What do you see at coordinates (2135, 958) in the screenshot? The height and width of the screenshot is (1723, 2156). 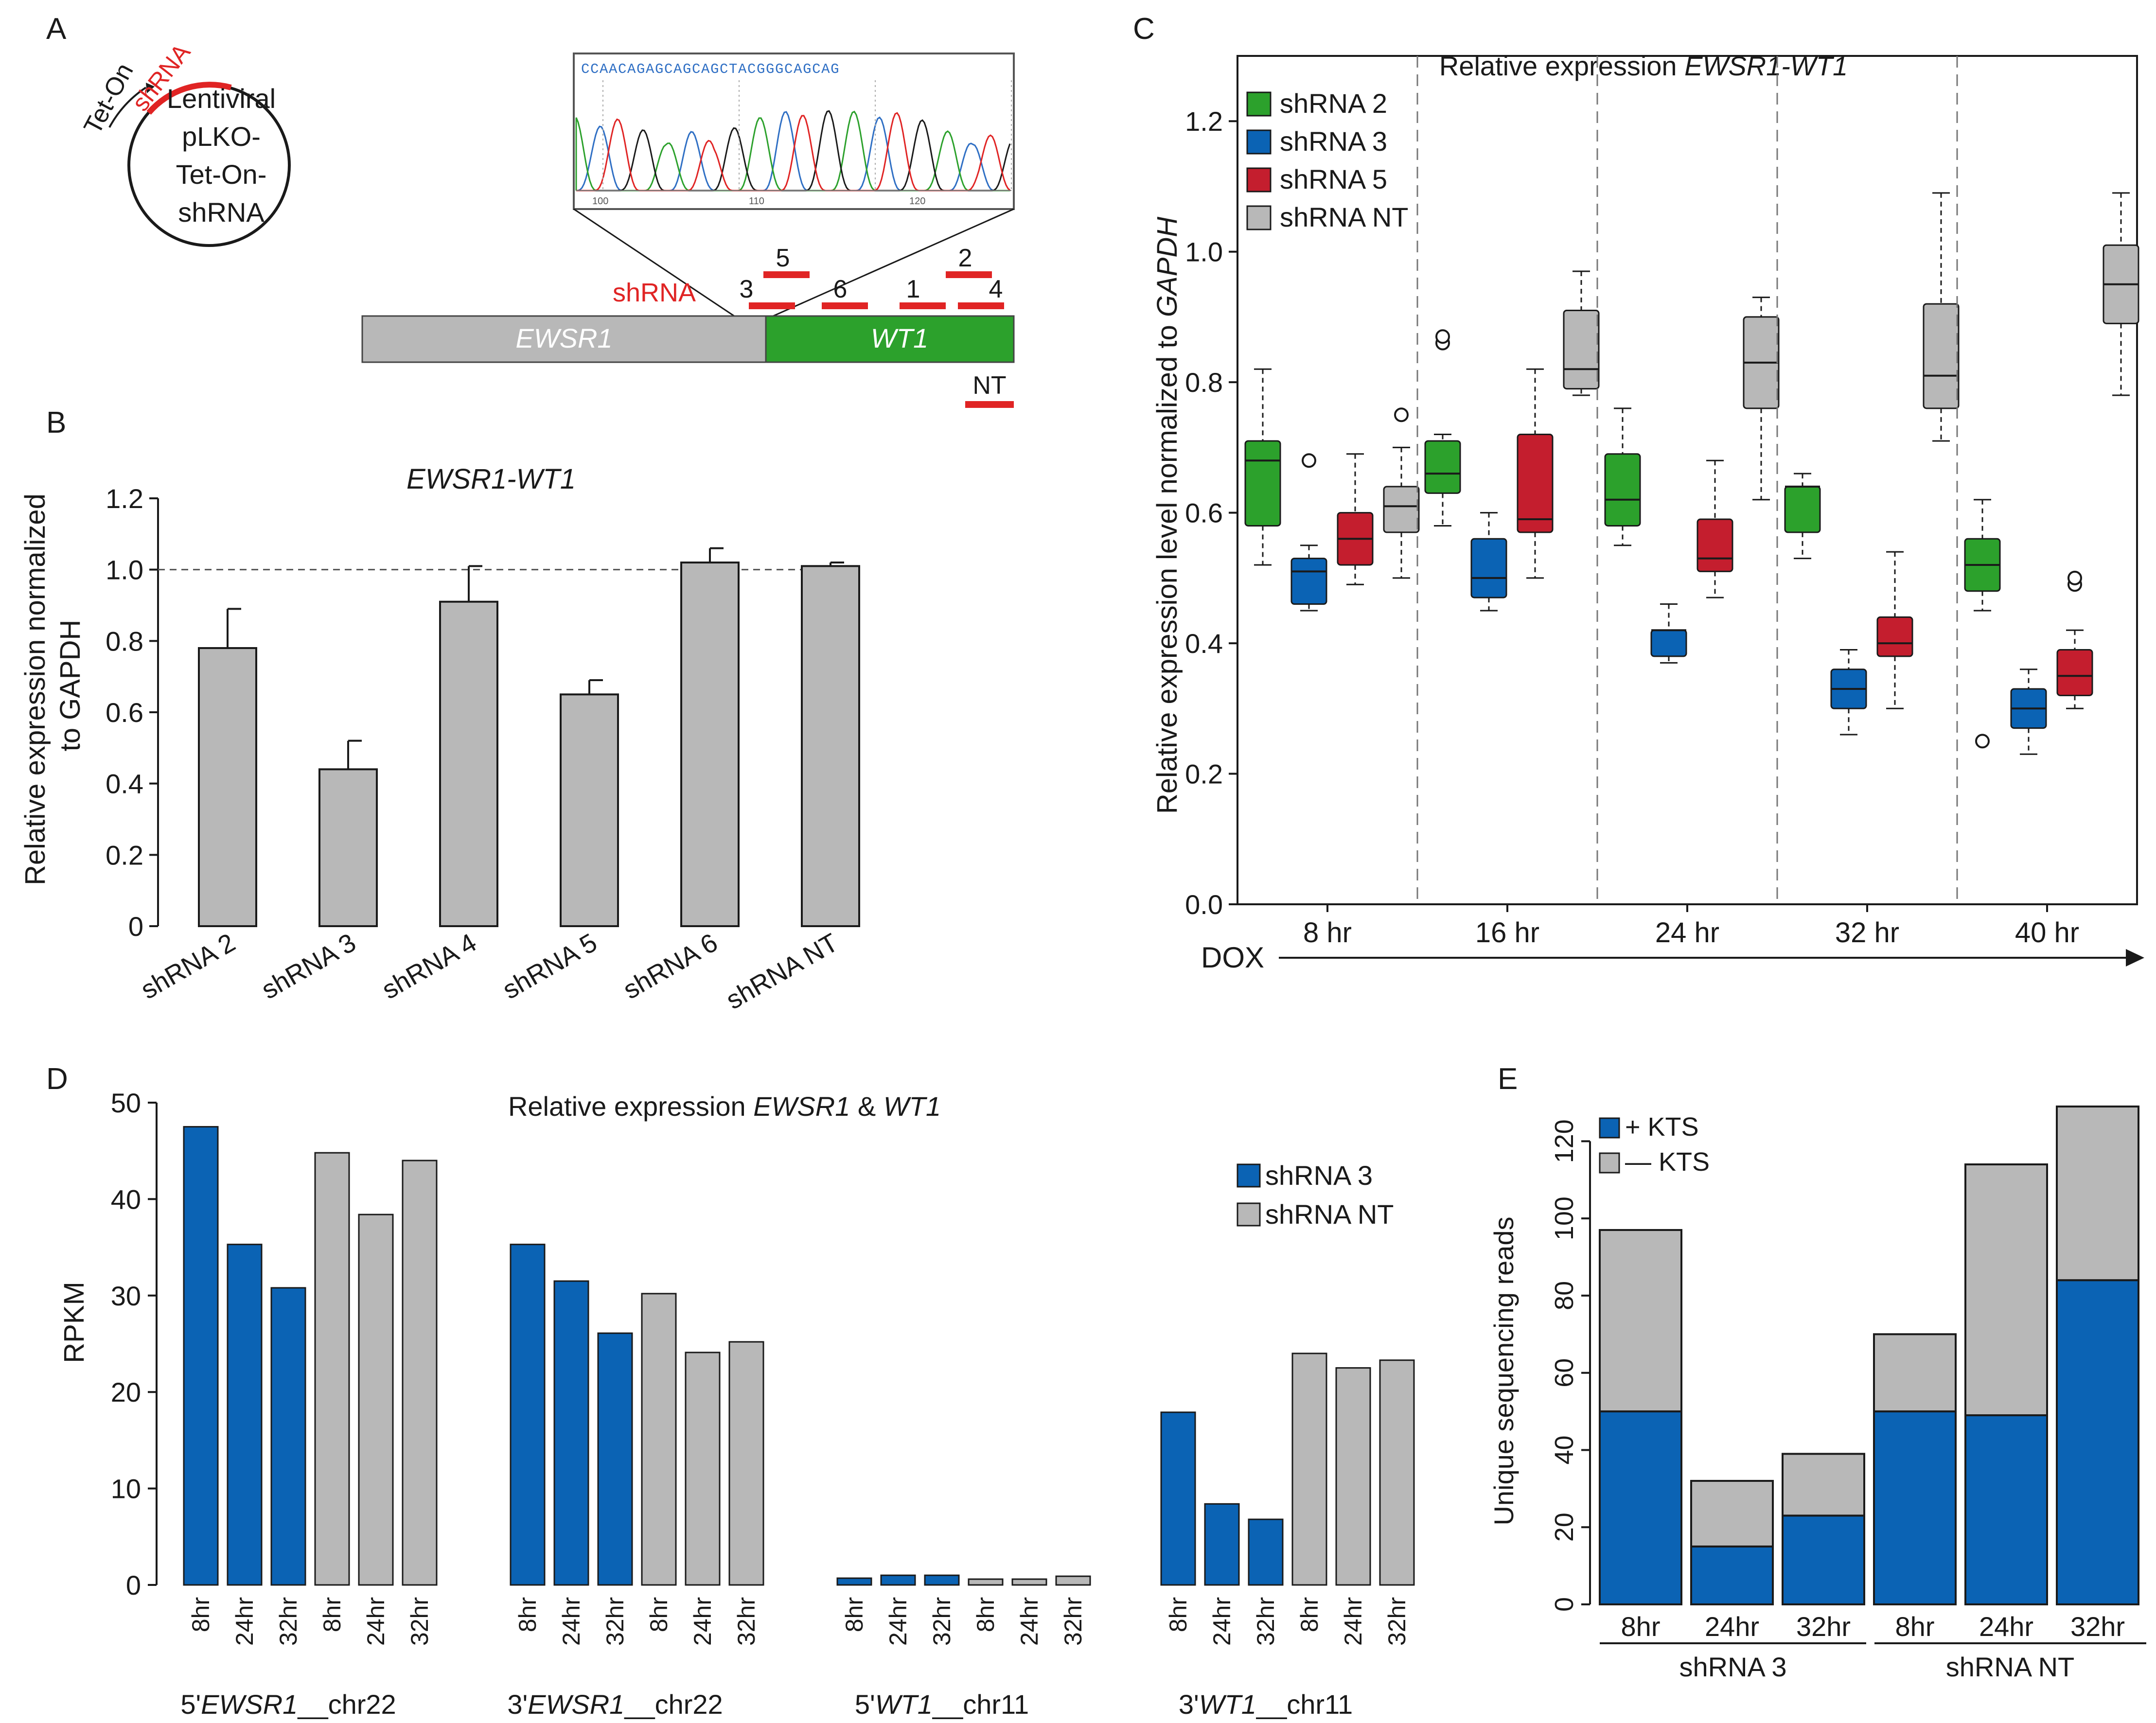 I see `c-dox-arrowhead` at bounding box center [2135, 958].